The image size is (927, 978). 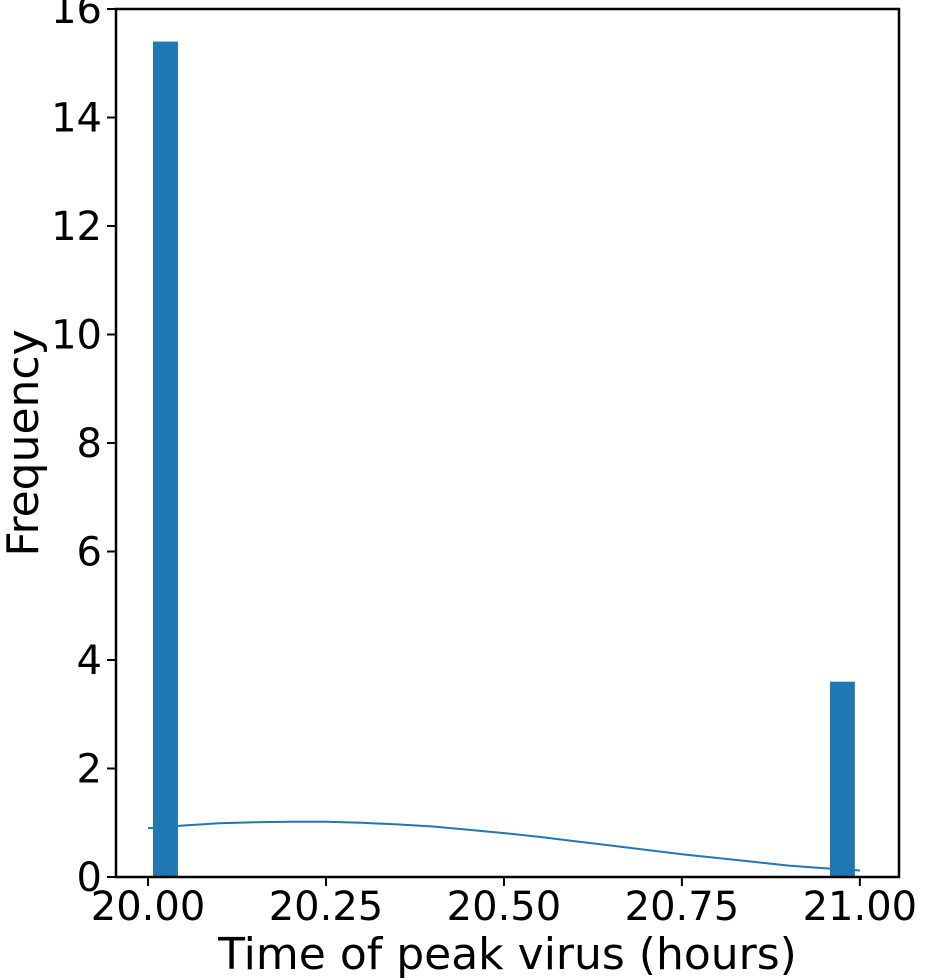 I want to click on x-tick-label: 20.25, so click(x=326, y=907).